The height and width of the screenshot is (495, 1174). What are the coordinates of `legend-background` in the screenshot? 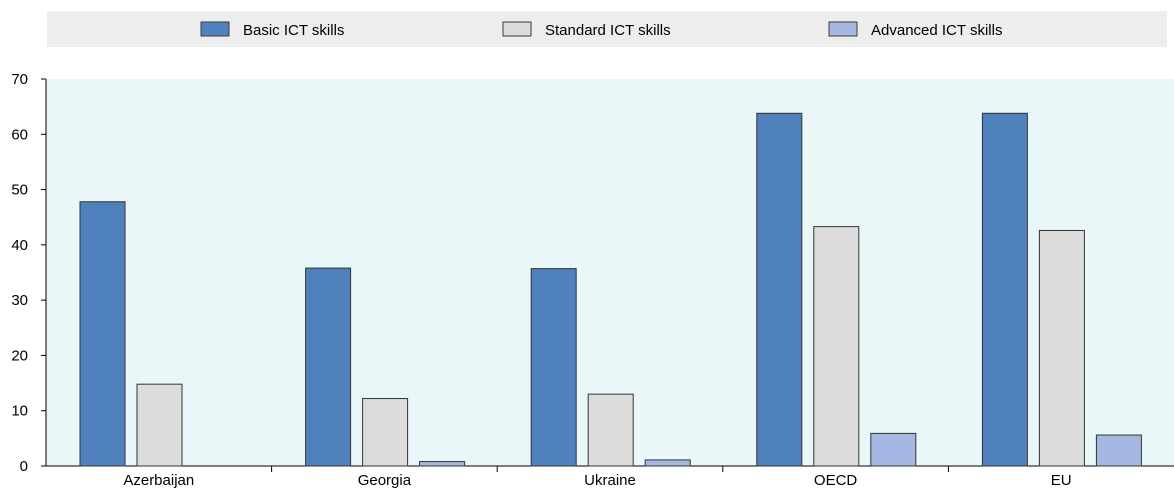 It's located at (607, 29).